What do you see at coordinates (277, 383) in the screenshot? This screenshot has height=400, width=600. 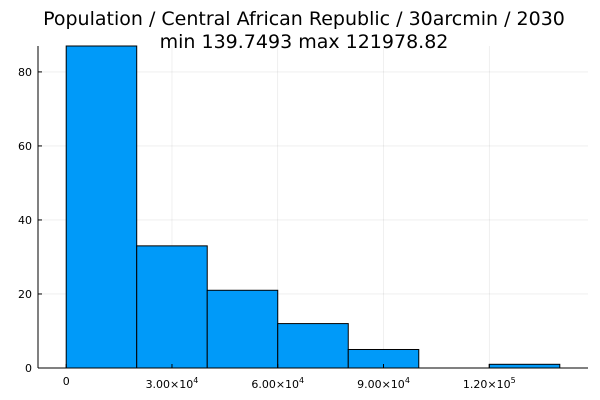 I see `x-tick-label: 6.00×10⁴` at bounding box center [277, 383].